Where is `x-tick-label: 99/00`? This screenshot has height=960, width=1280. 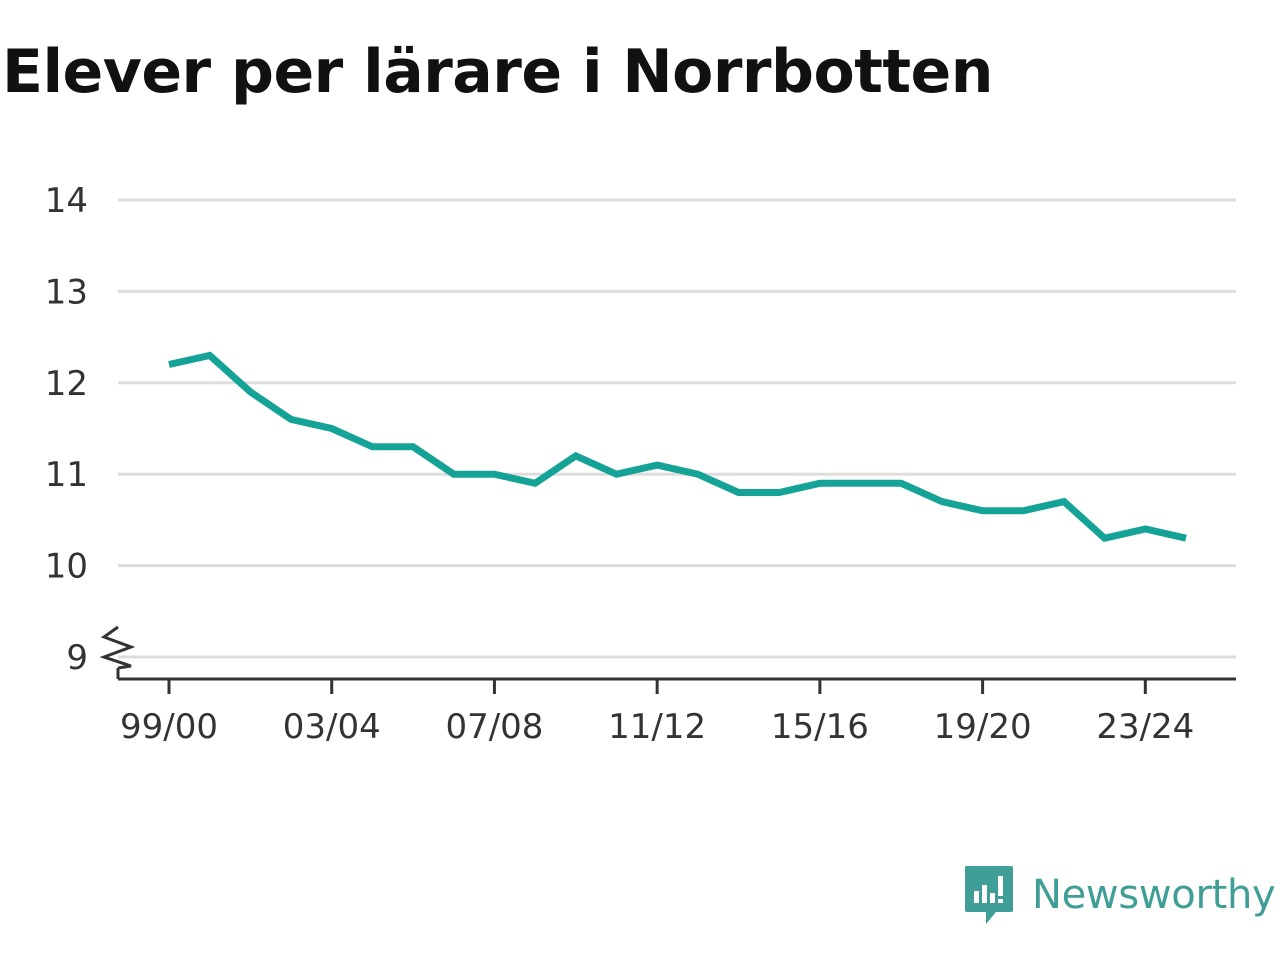 x-tick-label: 99/00 is located at coordinates (169, 727).